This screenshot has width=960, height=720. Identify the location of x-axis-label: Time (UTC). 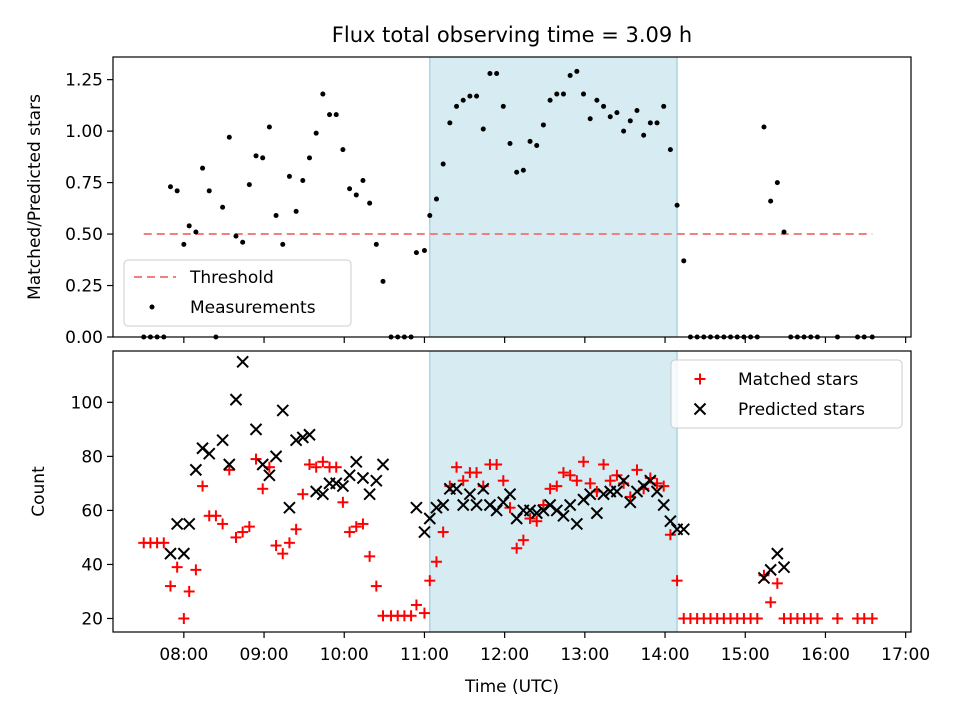
(511, 687).